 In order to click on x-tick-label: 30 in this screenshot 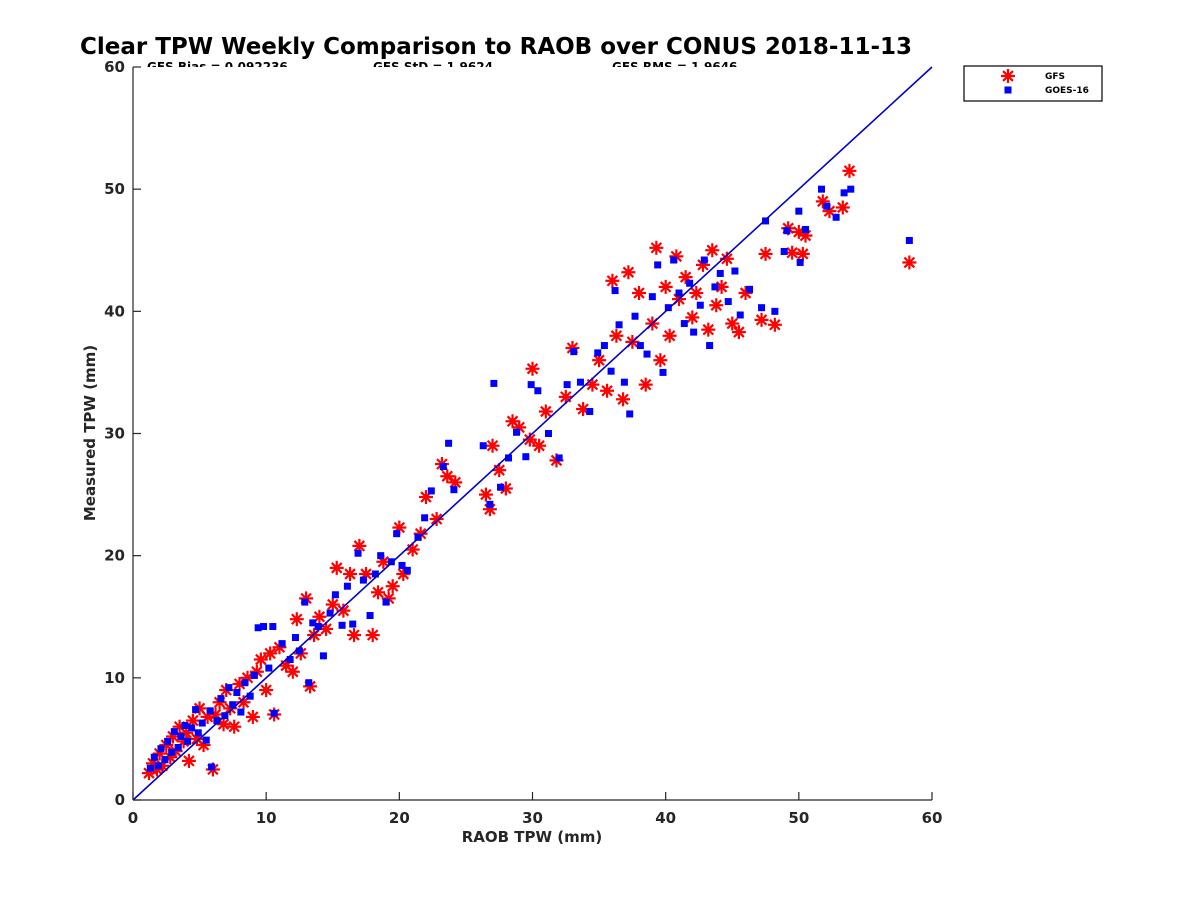, I will do `click(532, 818)`.